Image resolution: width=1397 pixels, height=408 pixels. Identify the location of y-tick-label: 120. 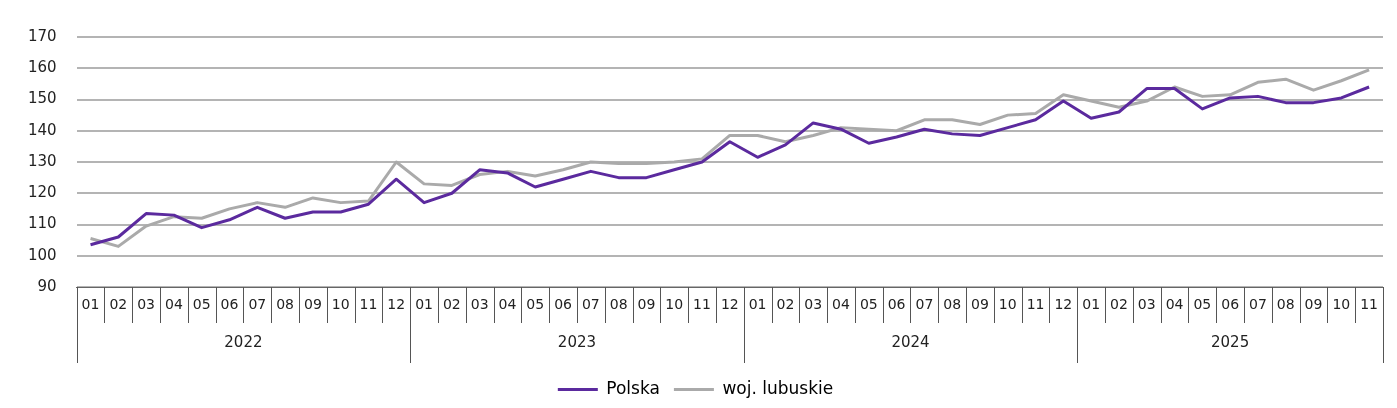
(42, 192).